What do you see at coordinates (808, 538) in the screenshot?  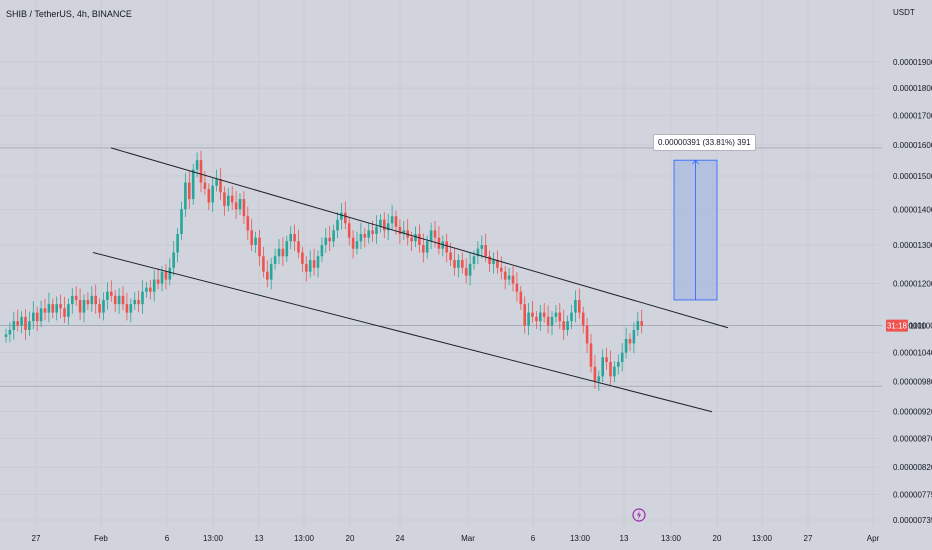 I see `x-tick-label: 27` at bounding box center [808, 538].